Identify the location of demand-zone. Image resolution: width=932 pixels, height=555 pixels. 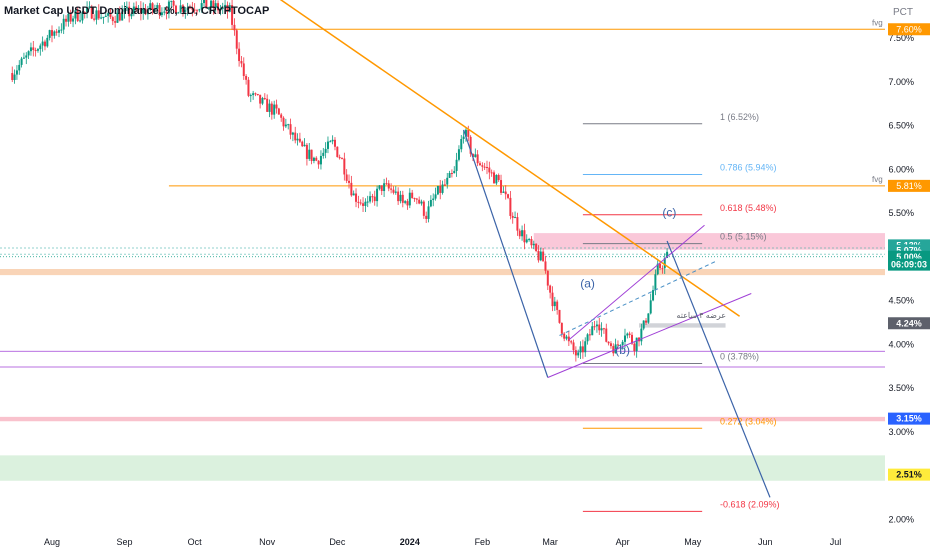
(442, 468).